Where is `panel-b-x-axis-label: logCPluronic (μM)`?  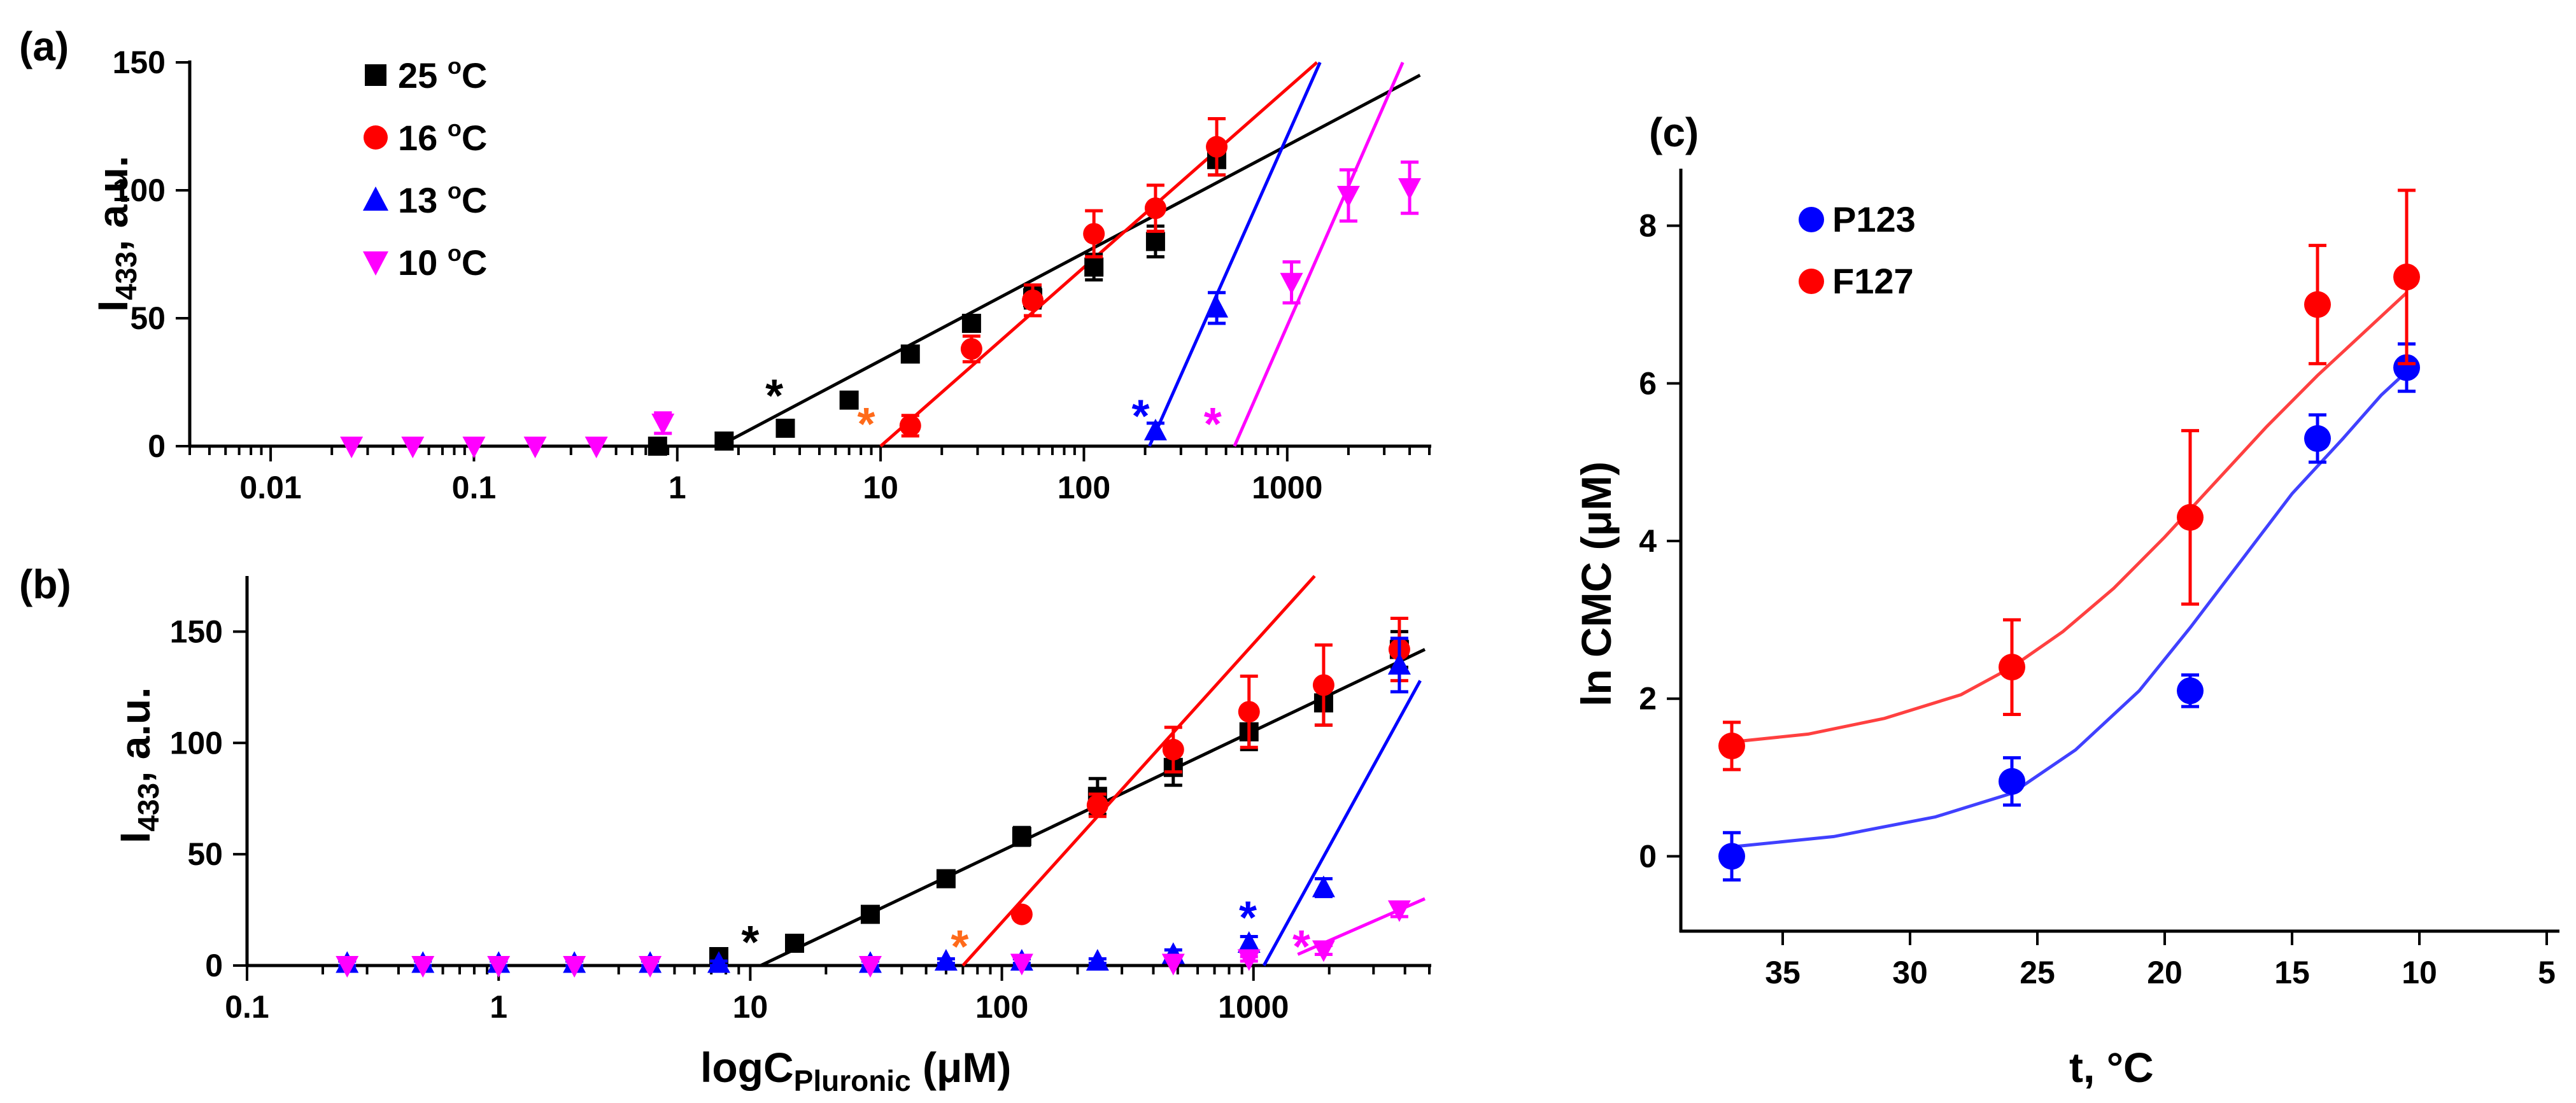
panel-b-x-axis-label: logCPluronic (μM) is located at coordinates (855, 1070).